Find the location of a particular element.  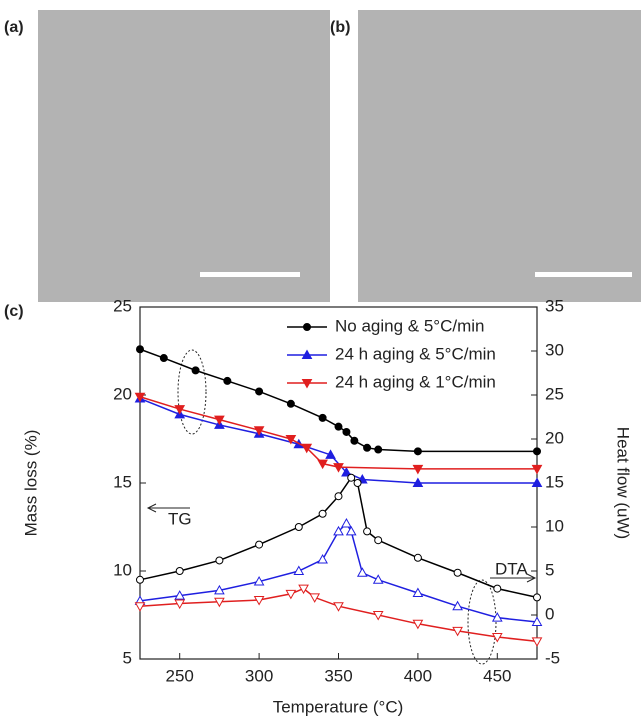

x-tick-label: 400 is located at coordinates (418, 675).